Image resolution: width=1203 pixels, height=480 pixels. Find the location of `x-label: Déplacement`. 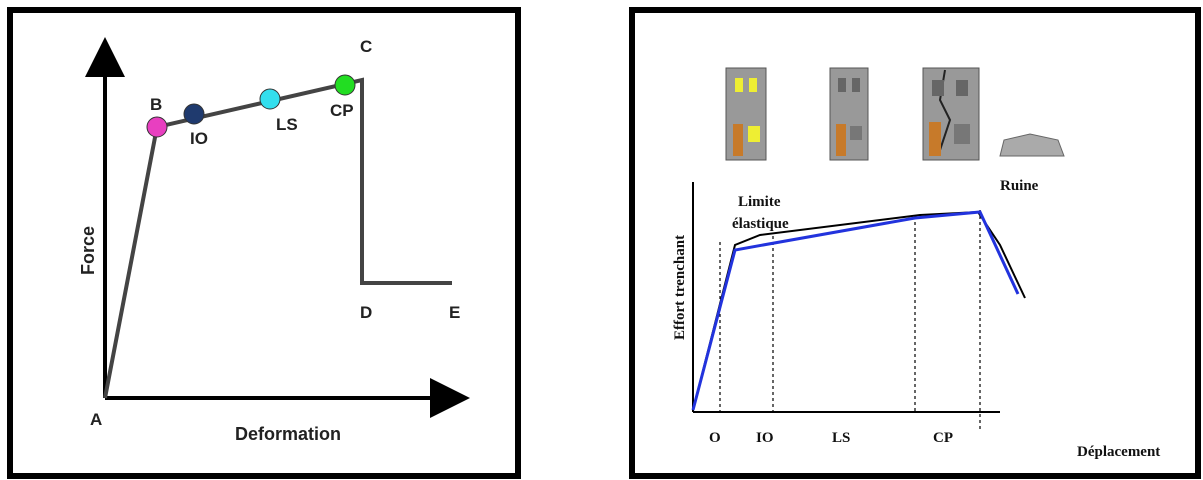

x-label: Déplacement is located at coordinates (1118, 452).